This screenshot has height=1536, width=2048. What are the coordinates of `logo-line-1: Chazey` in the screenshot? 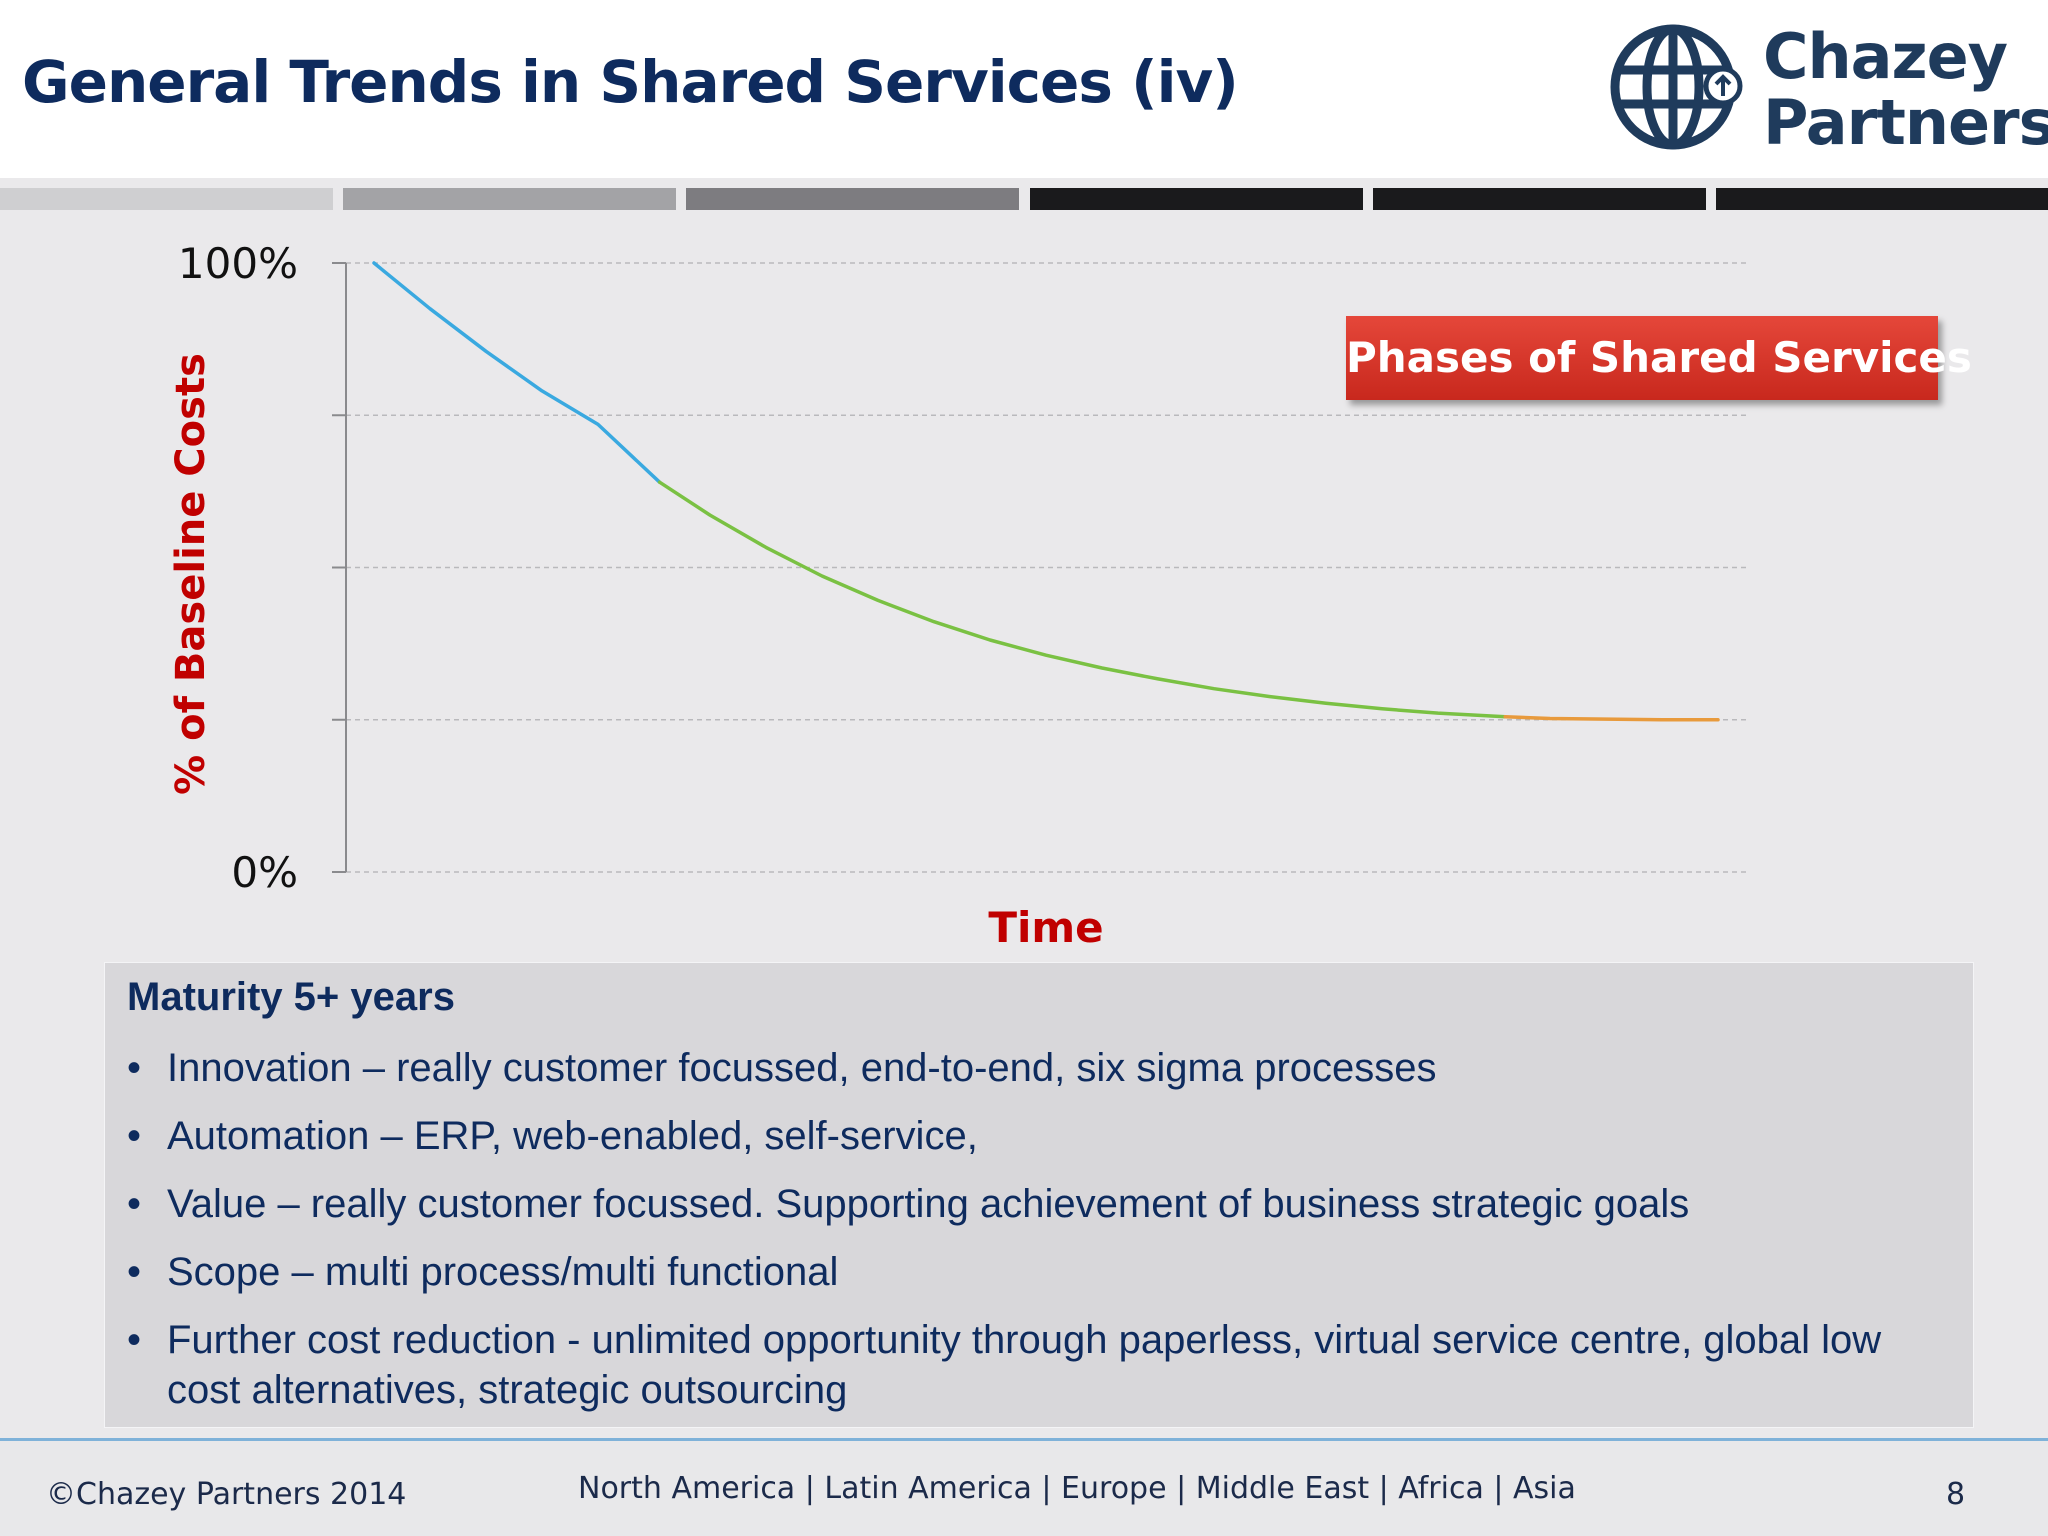 It's located at (1885, 56).